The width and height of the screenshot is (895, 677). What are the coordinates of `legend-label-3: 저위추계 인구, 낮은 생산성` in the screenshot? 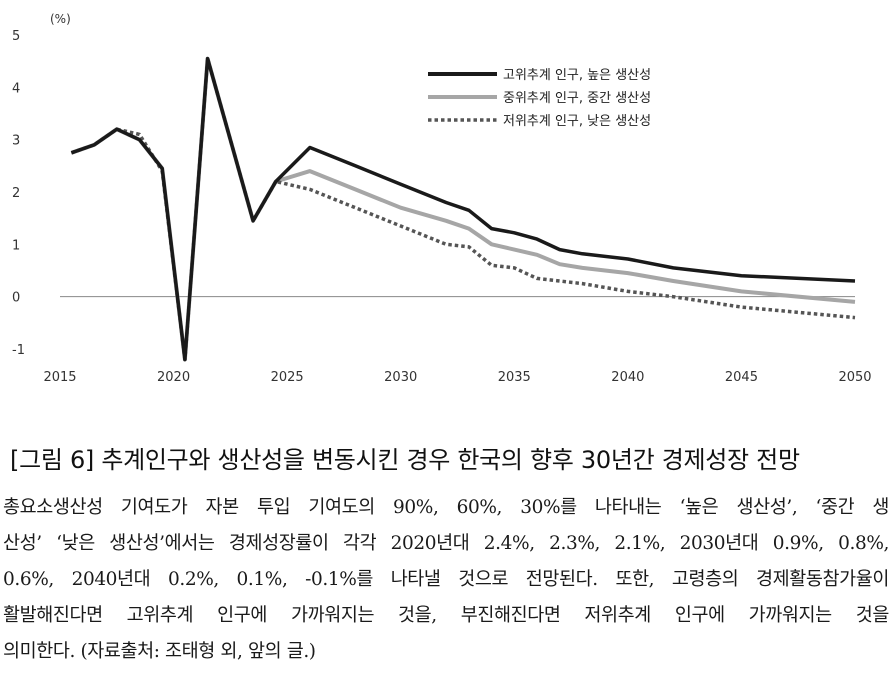 It's located at (577, 121).